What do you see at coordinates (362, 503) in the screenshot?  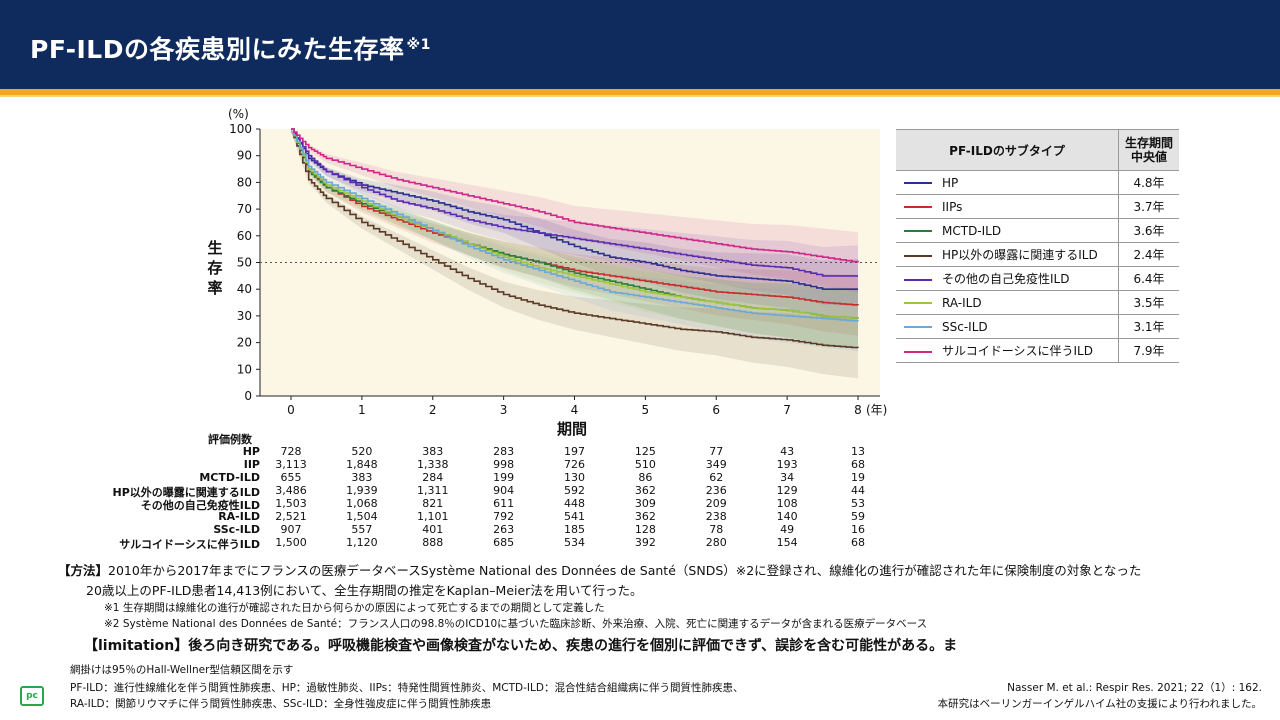 I see `risk-count: 1,068` at bounding box center [362, 503].